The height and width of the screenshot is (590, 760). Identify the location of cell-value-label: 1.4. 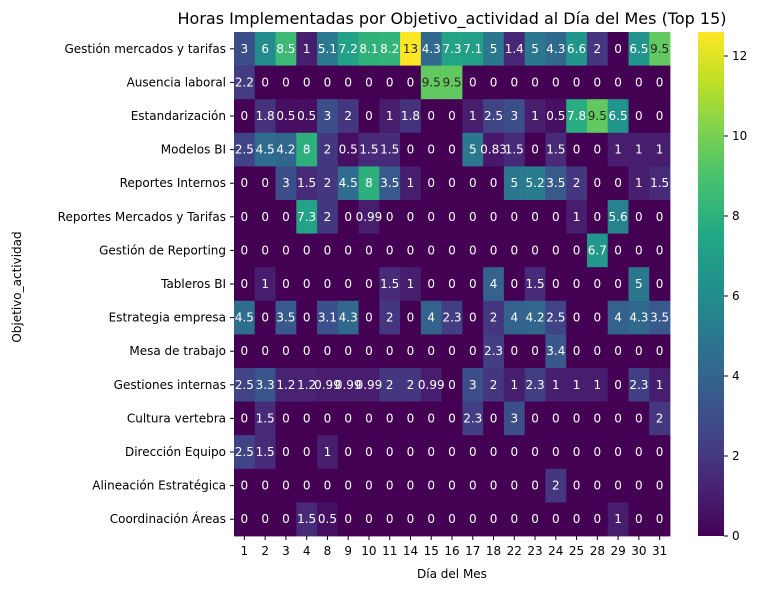
(514, 49).